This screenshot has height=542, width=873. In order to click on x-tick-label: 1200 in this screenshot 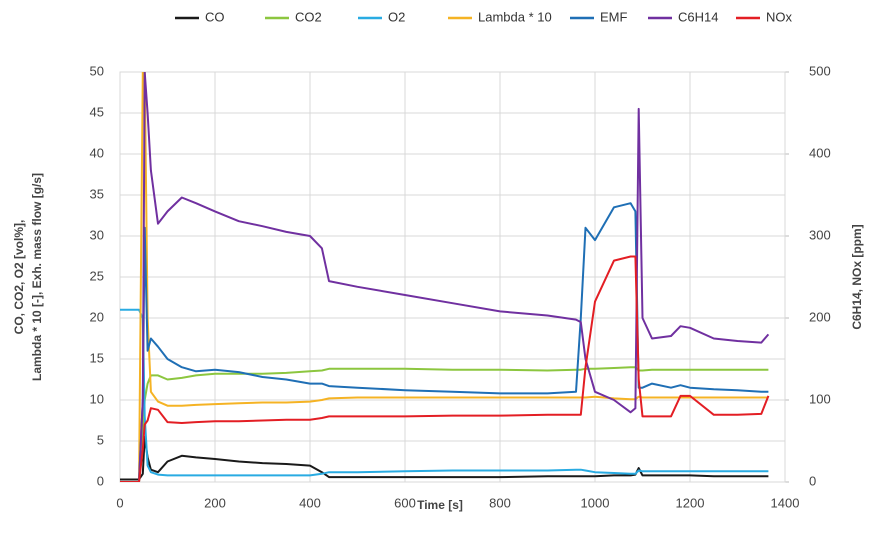, I will do `click(690, 502)`.